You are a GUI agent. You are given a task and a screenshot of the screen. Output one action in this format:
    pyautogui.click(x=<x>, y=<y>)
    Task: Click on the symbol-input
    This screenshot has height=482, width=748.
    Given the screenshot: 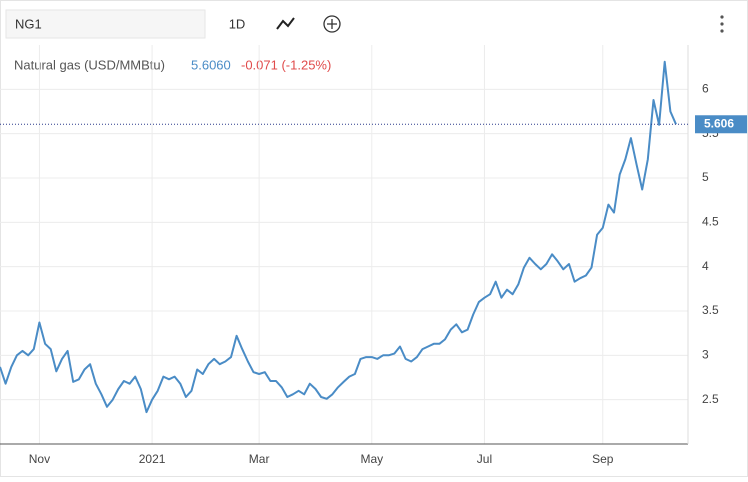 What is the action you would take?
    pyautogui.click(x=105, y=24)
    